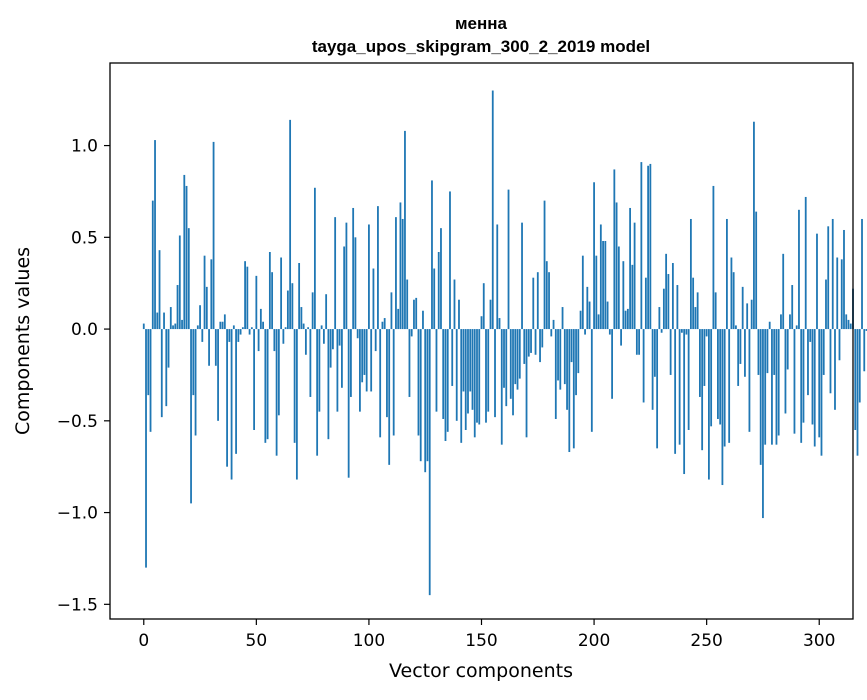 The width and height of the screenshot is (867, 700). I want to click on y-tick-label: 1.0, so click(84, 147).